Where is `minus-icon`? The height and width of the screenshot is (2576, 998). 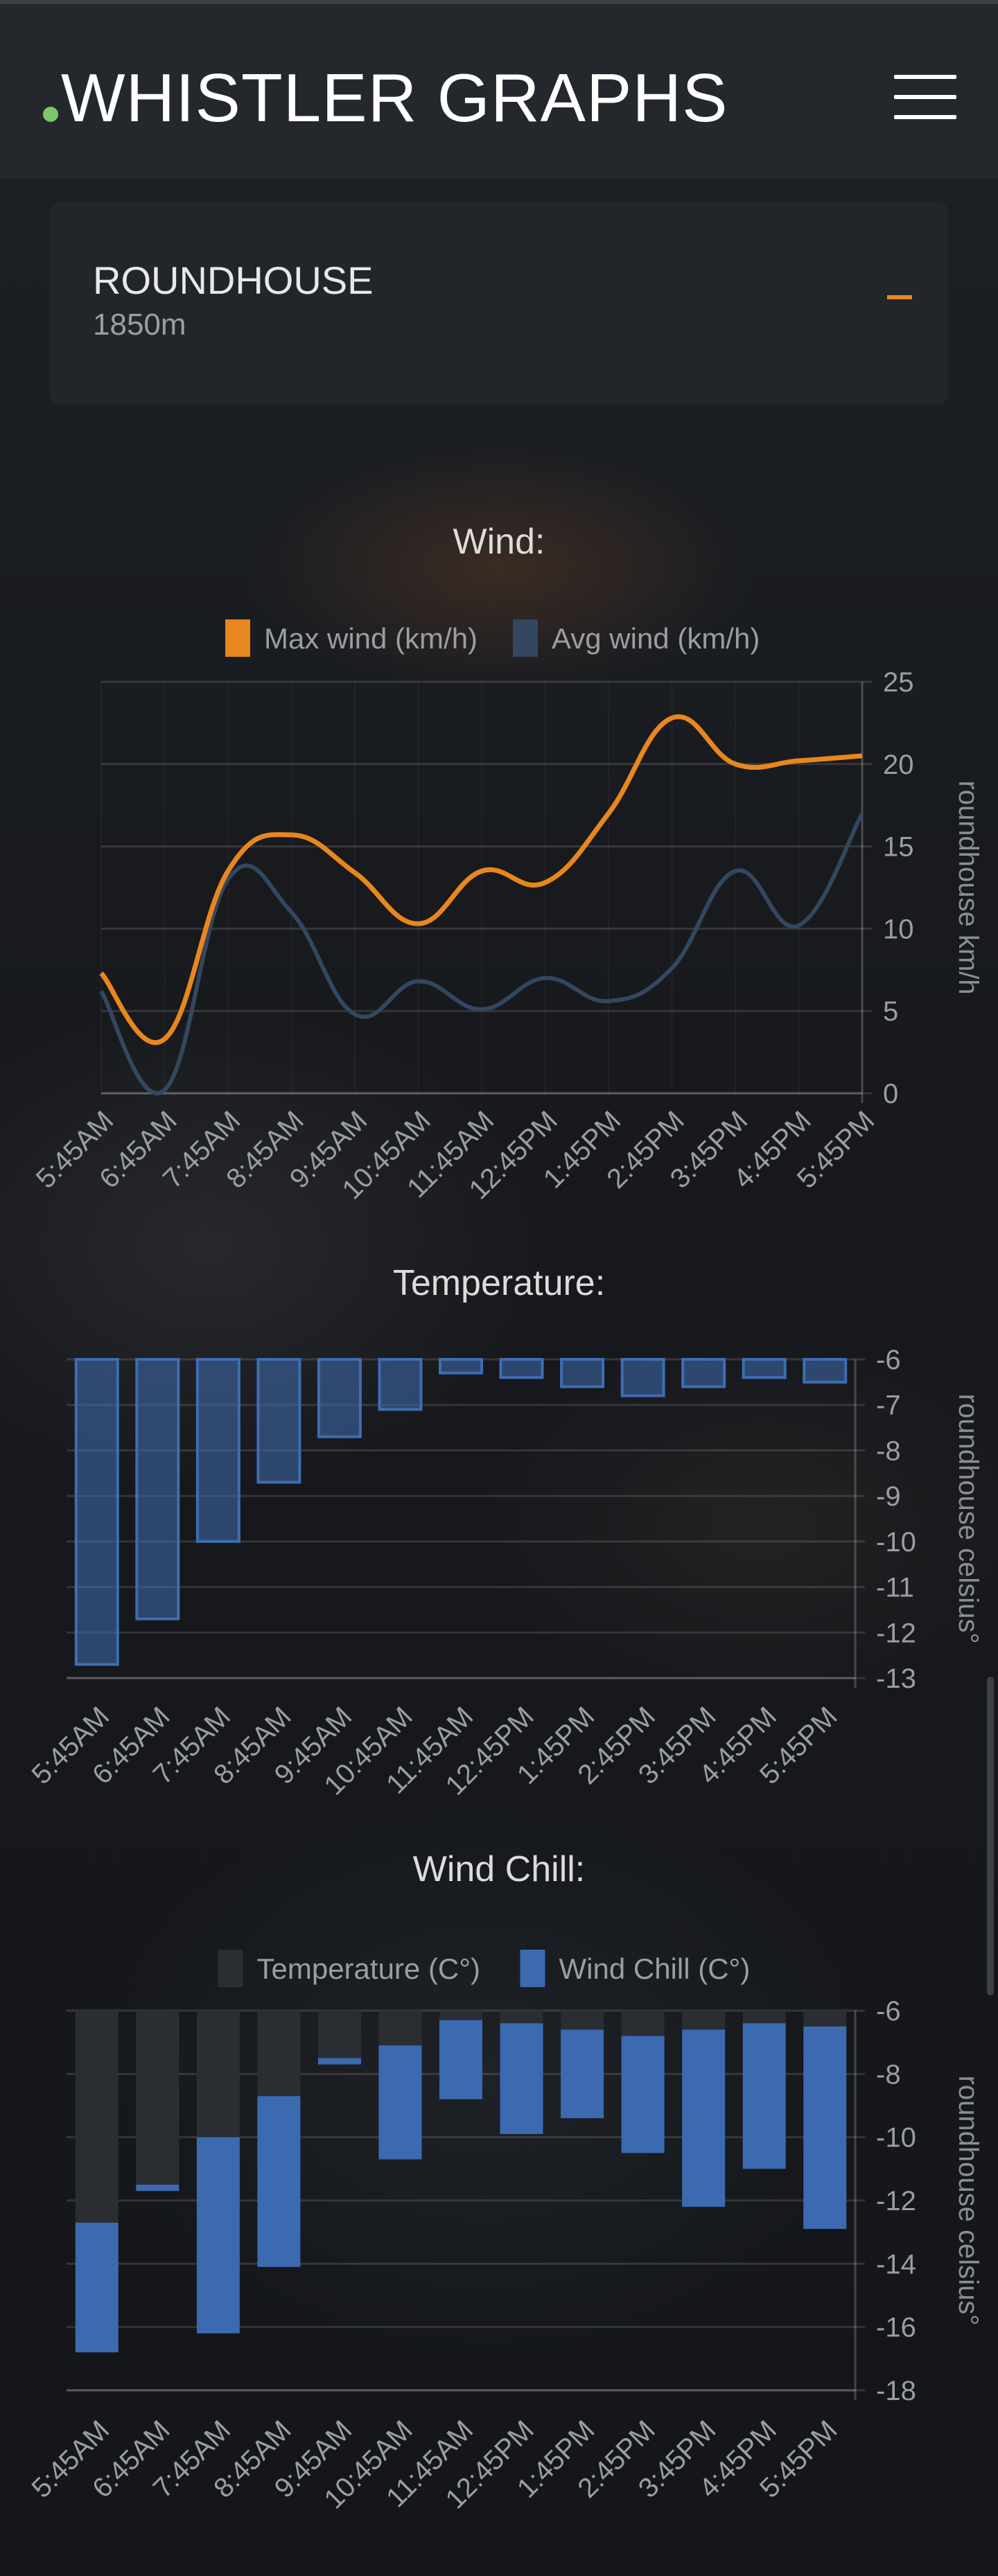 minus-icon is located at coordinates (899, 297).